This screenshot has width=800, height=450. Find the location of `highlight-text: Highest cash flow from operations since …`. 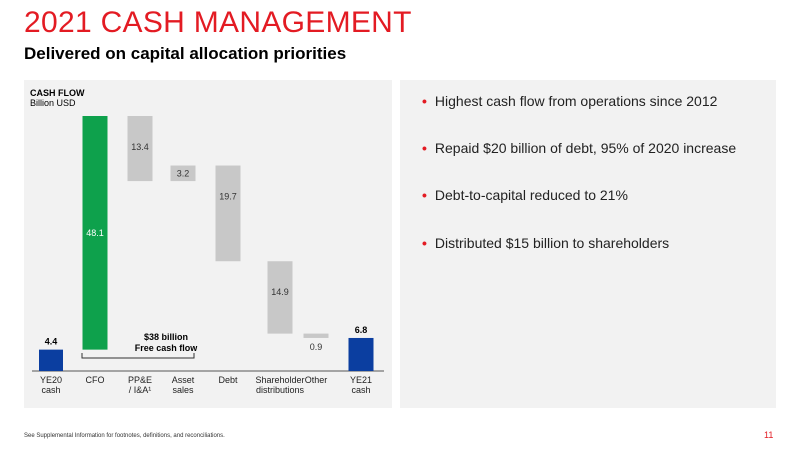

highlight-text: Highest cash flow from operations since … is located at coordinates (576, 101).